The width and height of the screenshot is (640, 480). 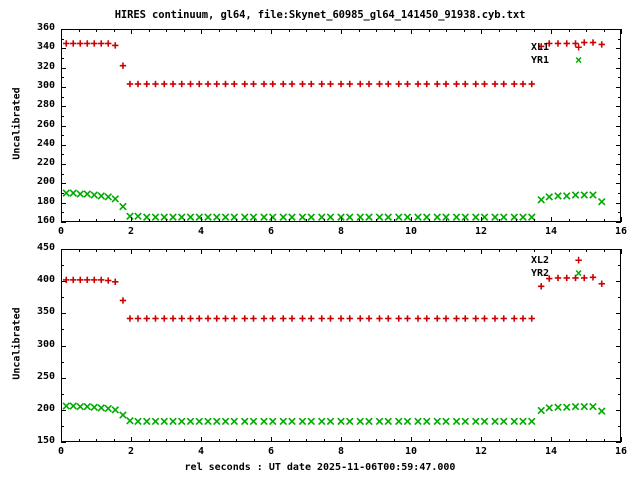 What do you see at coordinates (551, 451) in the screenshot?
I see `x-tick-label-bottom-14: 14` at bounding box center [551, 451].